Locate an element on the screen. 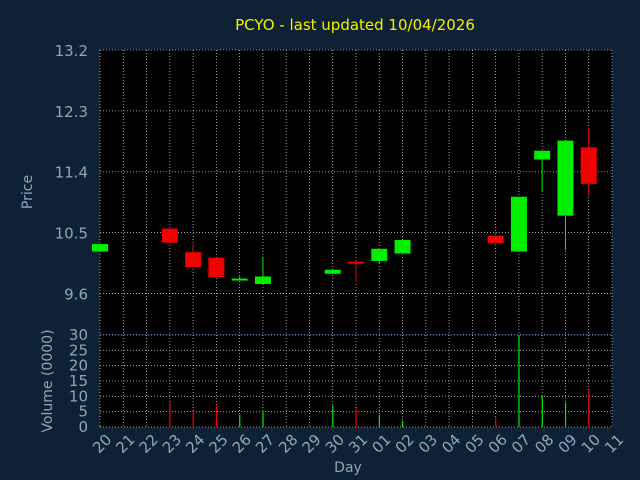 Image resolution: width=640 pixels, height=480 pixels. volume-y-tick-label: 15 is located at coordinates (78, 381).